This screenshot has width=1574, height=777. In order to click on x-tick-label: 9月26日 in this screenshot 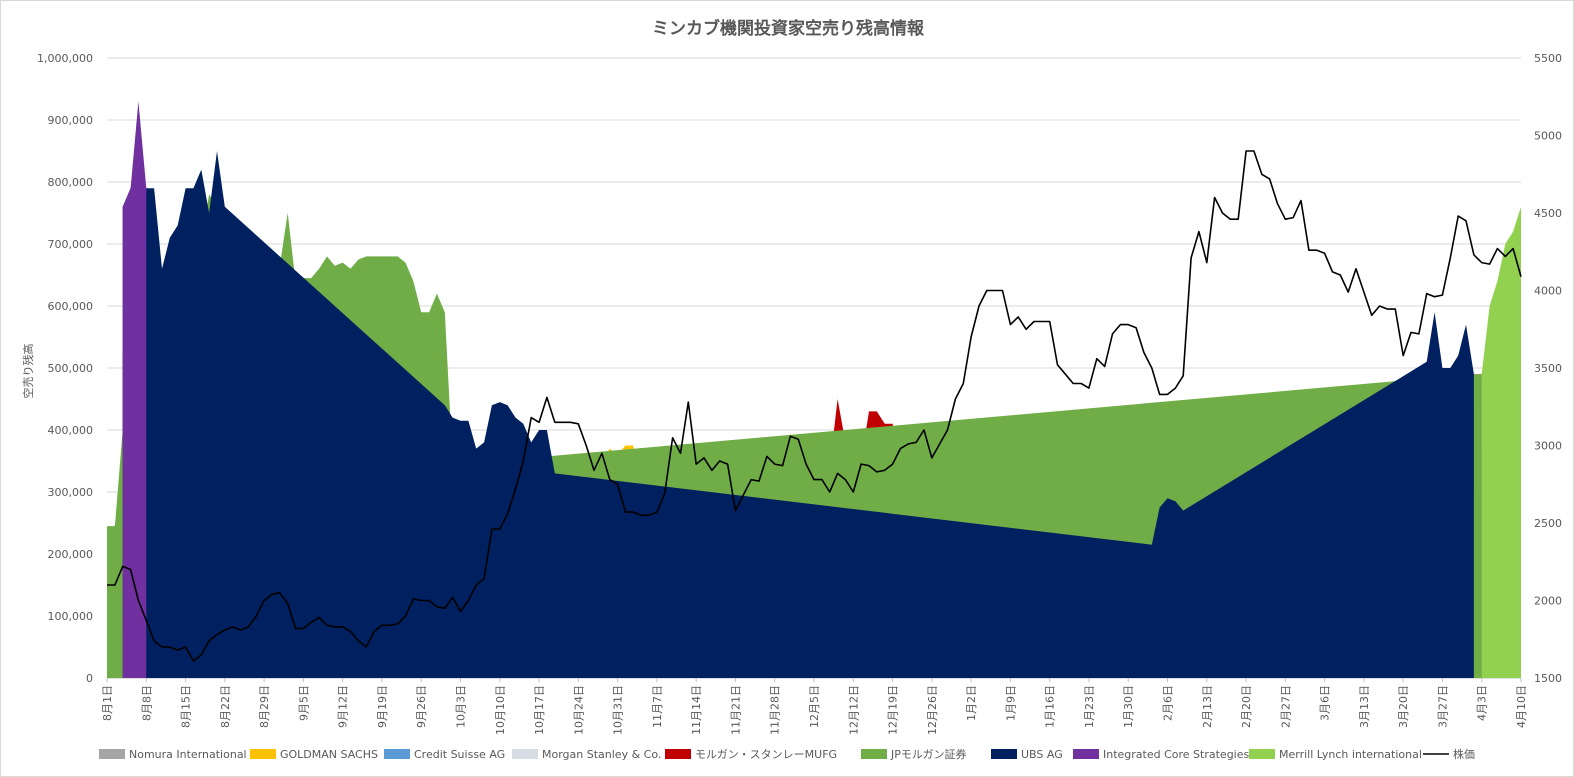, I will do `click(421, 706)`.